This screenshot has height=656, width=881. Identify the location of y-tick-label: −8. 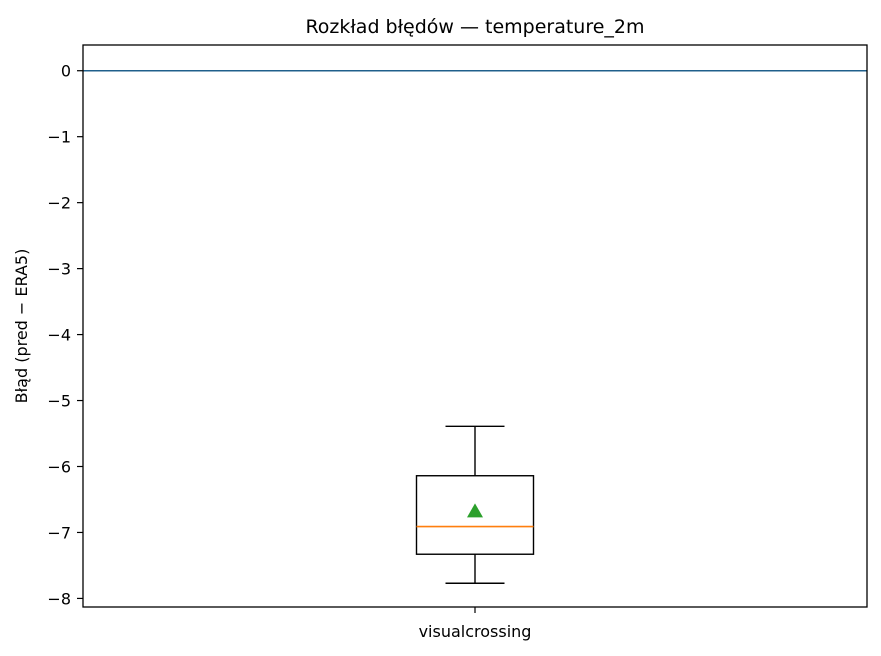
(59, 598).